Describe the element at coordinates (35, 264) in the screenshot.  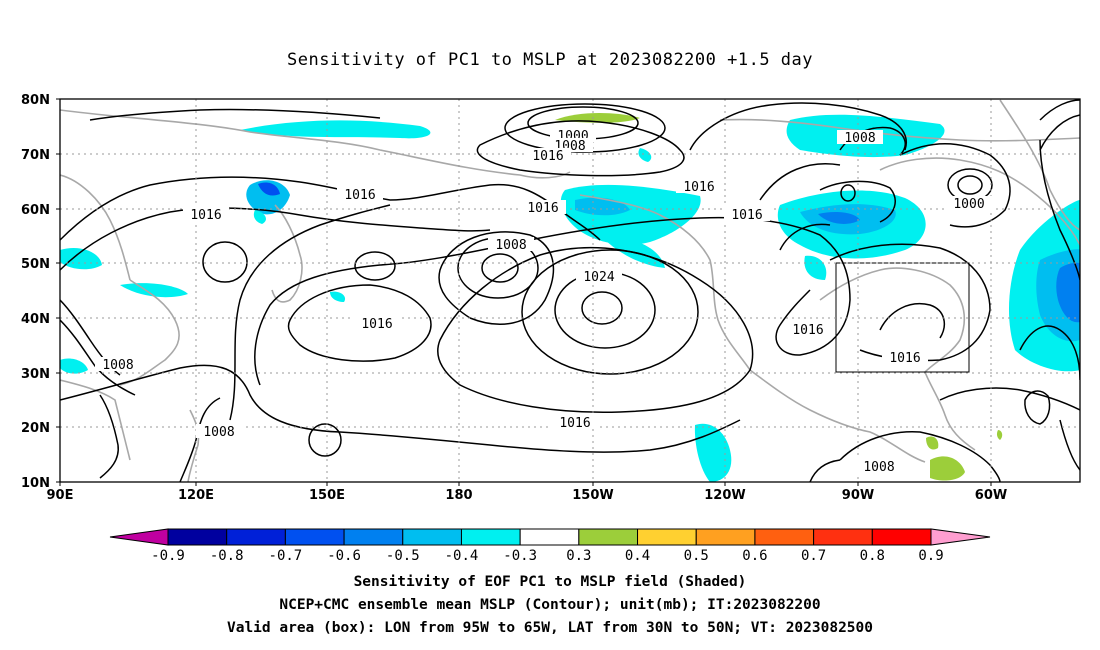
I see `lat-label: 50N` at that location.